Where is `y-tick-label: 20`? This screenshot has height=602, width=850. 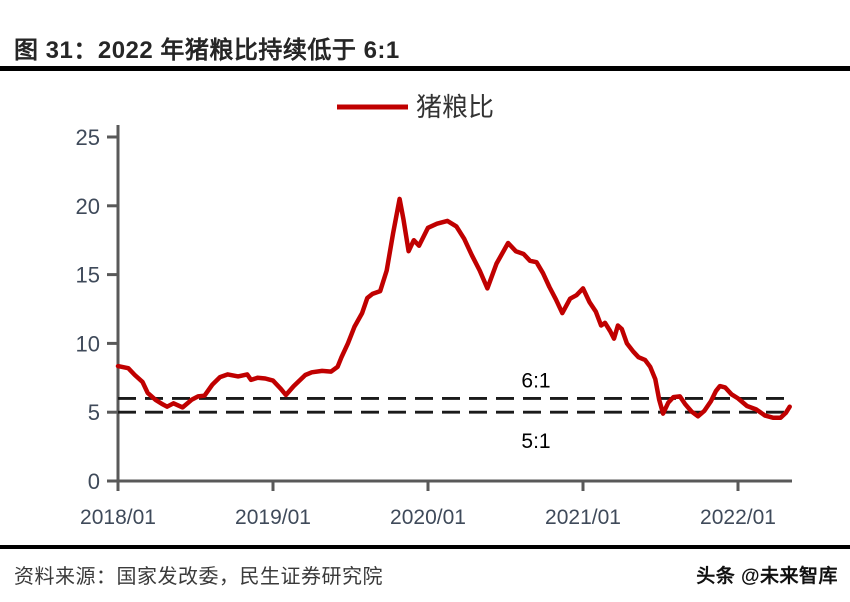 y-tick-label: 20 is located at coordinates (88, 206).